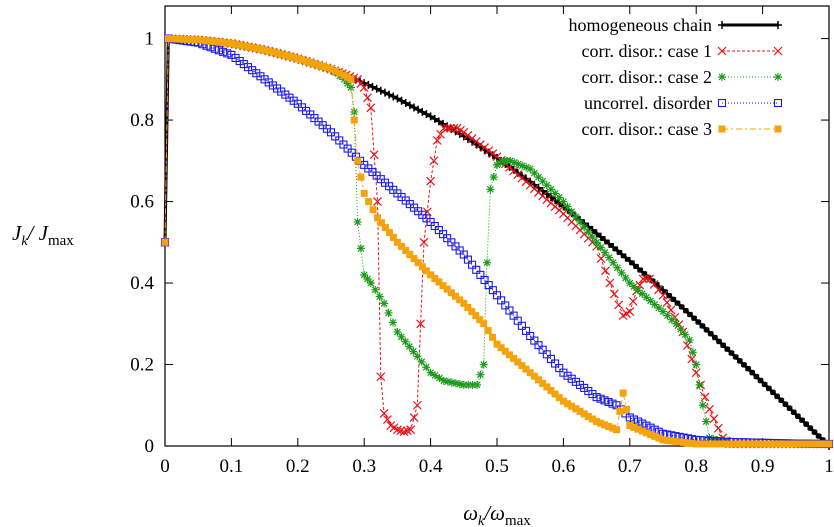  What do you see at coordinates (150, 446) in the screenshot?
I see `y-tick-label: 0` at bounding box center [150, 446].